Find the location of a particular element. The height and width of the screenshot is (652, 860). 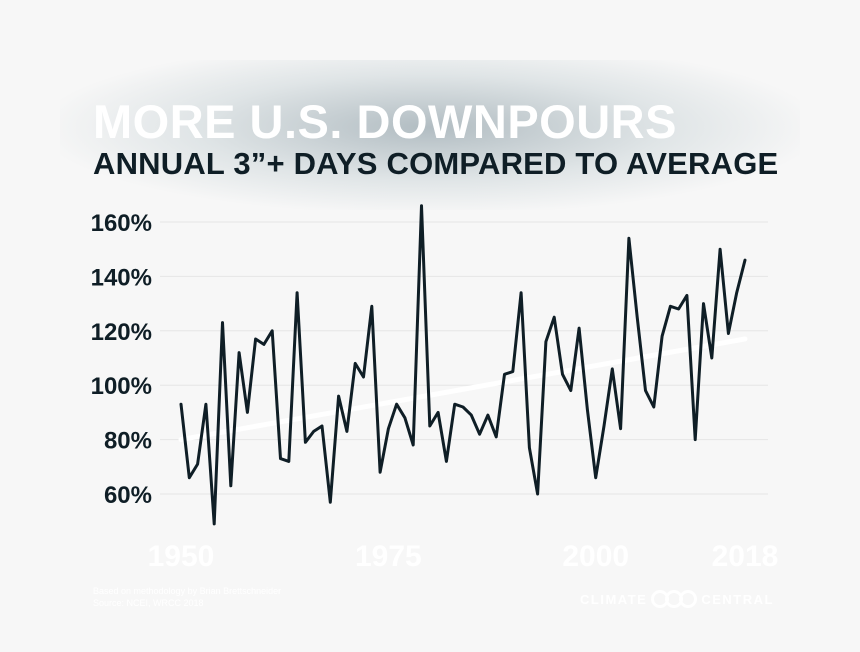

x-tick-label-2018: 2018 is located at coordinates (745, 556).